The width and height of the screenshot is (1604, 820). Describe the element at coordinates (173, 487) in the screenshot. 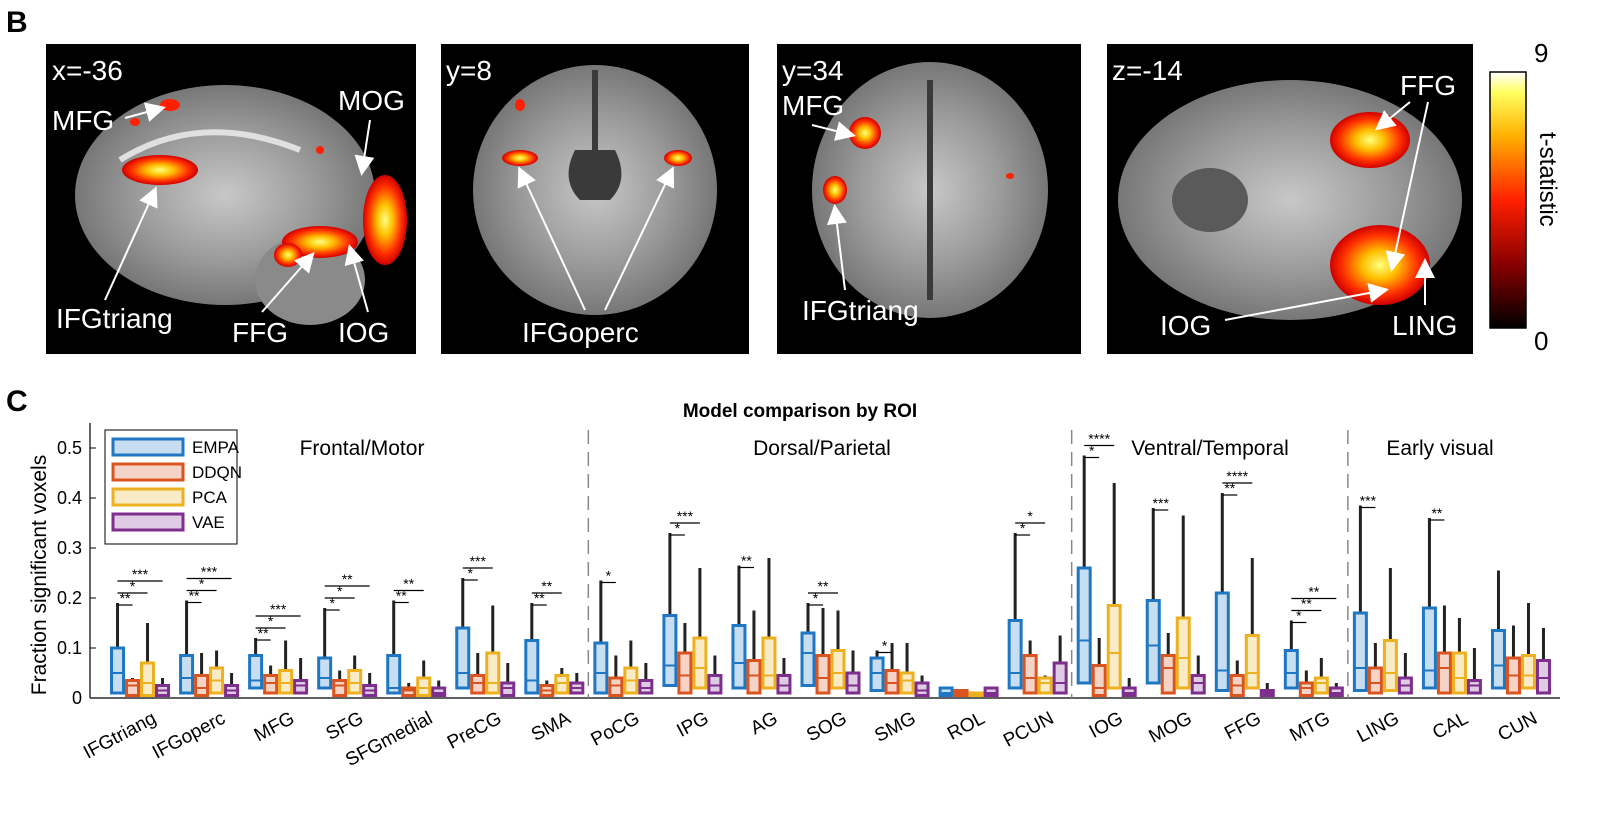

I see `legend: EMPA DDQN PCA VAE` at that location.